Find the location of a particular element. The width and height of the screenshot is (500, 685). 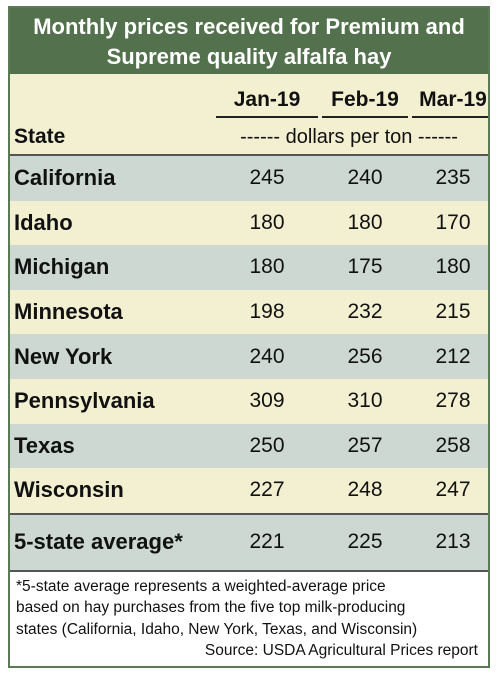

table-row: Michigan 180 175 180 is located at coordinates (249, 267).